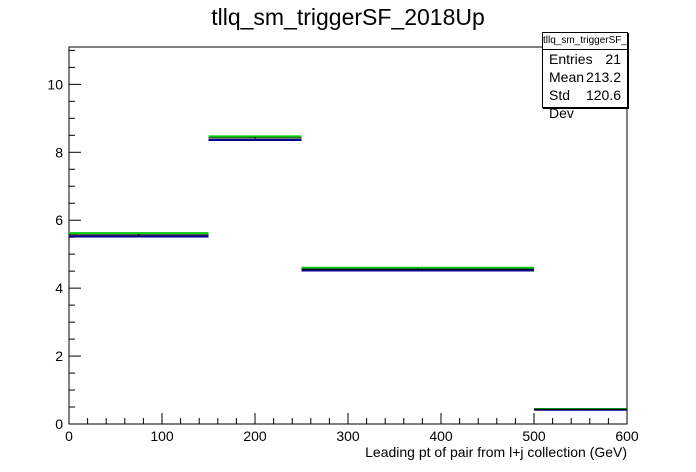  I want to click on x-tick-label: 100, so click(162, 436).